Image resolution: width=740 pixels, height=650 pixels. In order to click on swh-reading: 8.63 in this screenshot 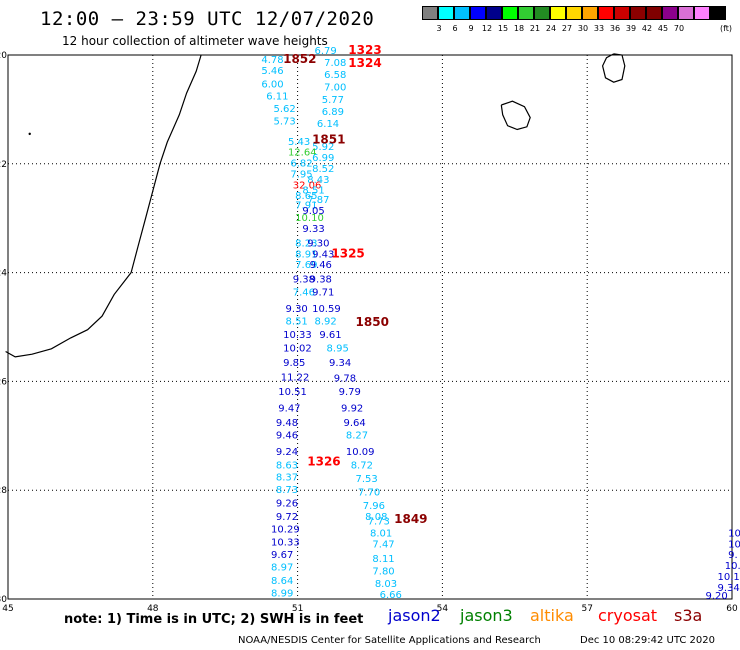, I will do `click(287, 465)`.